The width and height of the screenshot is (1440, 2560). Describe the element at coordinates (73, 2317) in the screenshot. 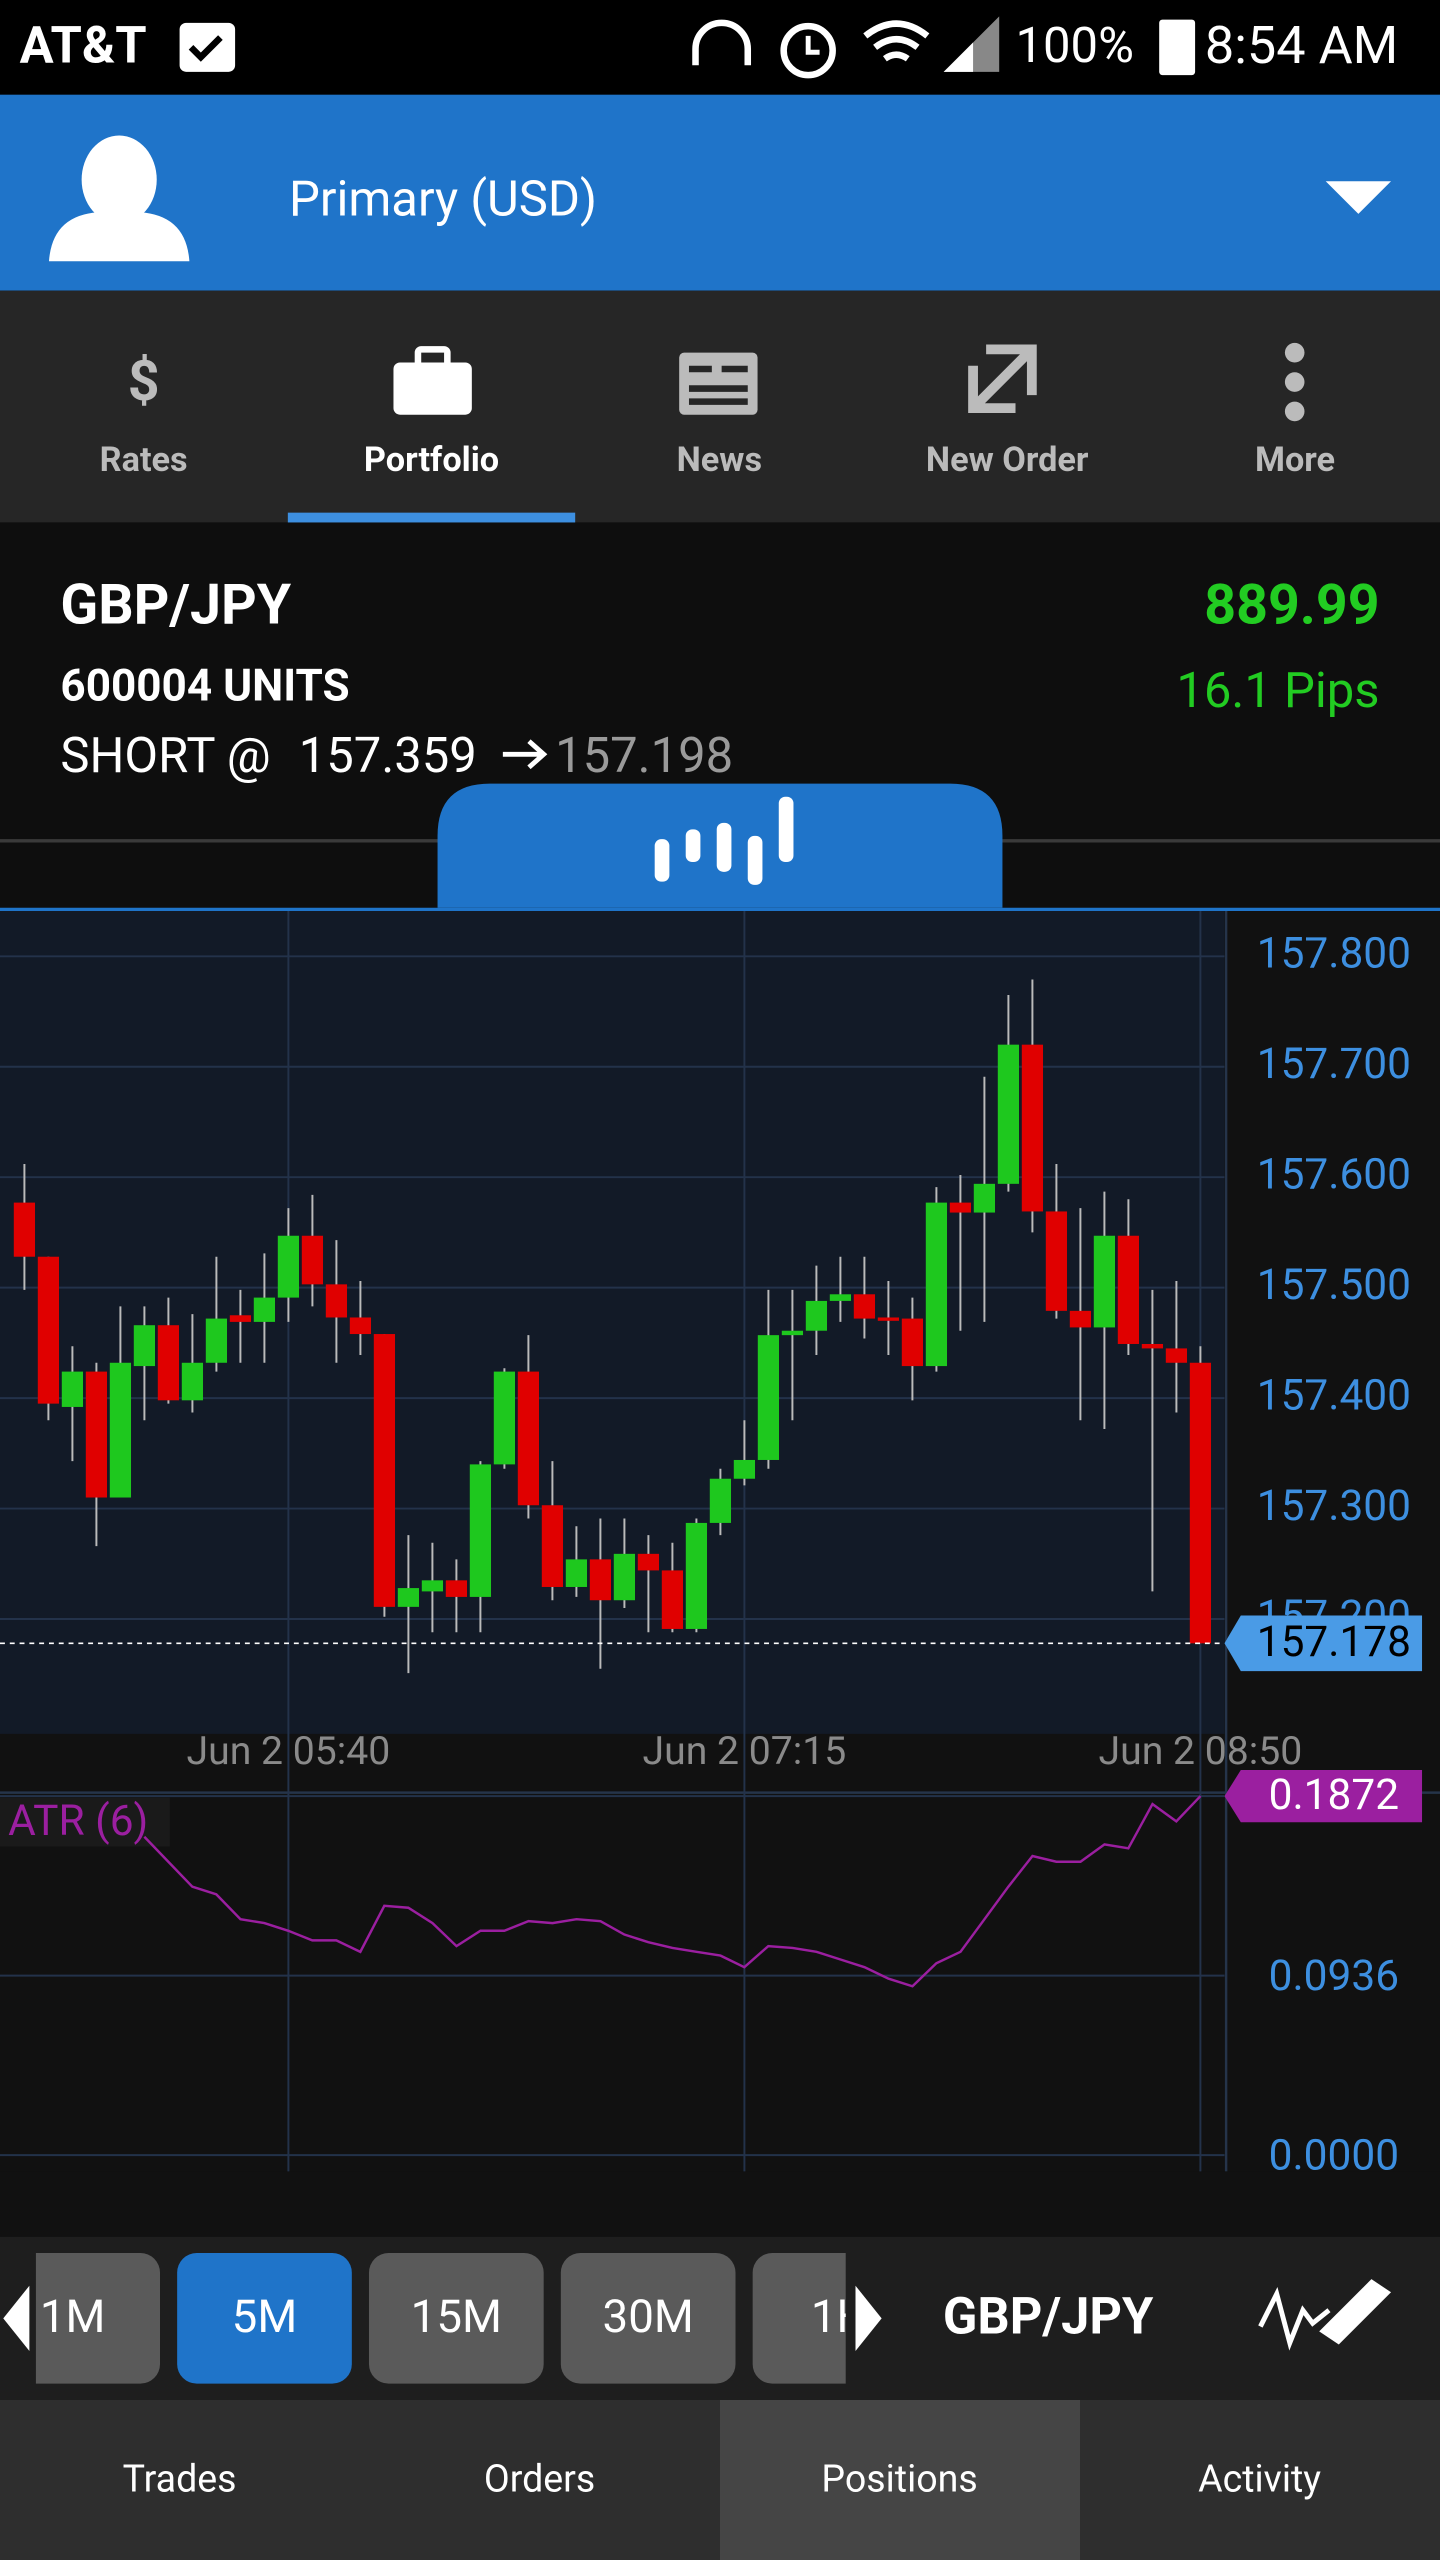

I see `timeframe-label: 1M` at that location.